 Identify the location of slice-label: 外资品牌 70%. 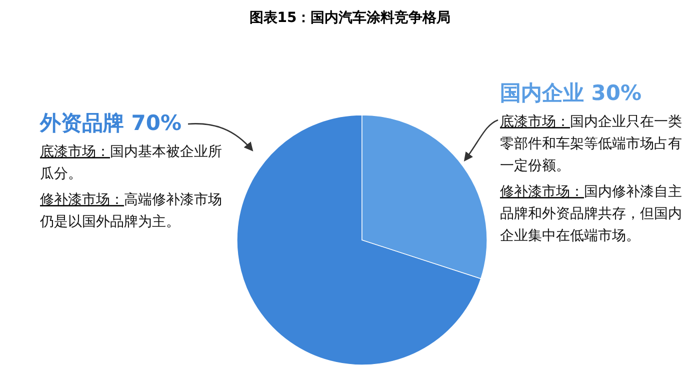
(110, 123).